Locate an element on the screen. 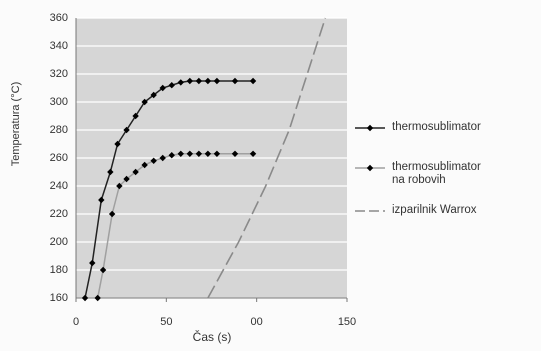 The height and width of the screenshot is (351, 541). legend-label: izparilnik Warrox is located at coordinates (434, 210).